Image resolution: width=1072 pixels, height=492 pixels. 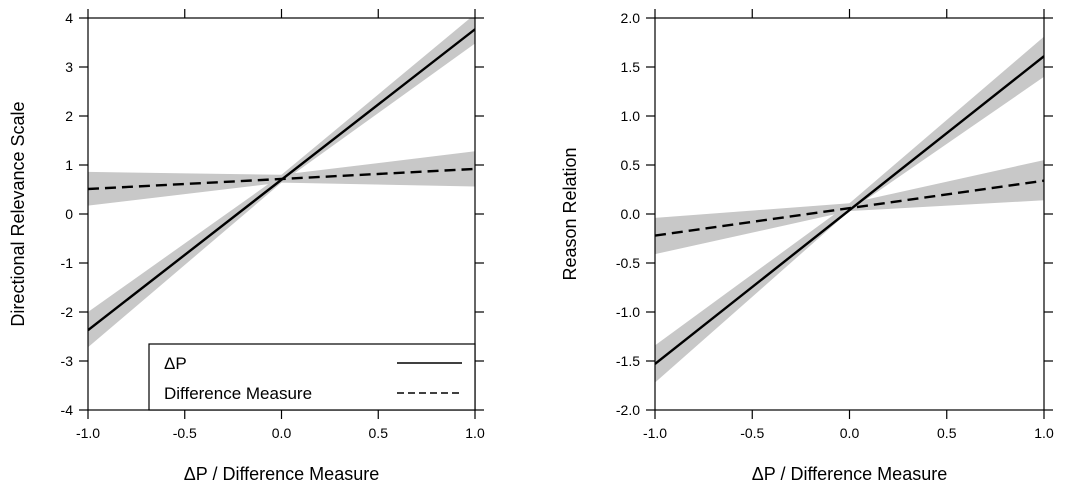 I want to click on y-tick-label: -1.5, so click(x=628, y=361).